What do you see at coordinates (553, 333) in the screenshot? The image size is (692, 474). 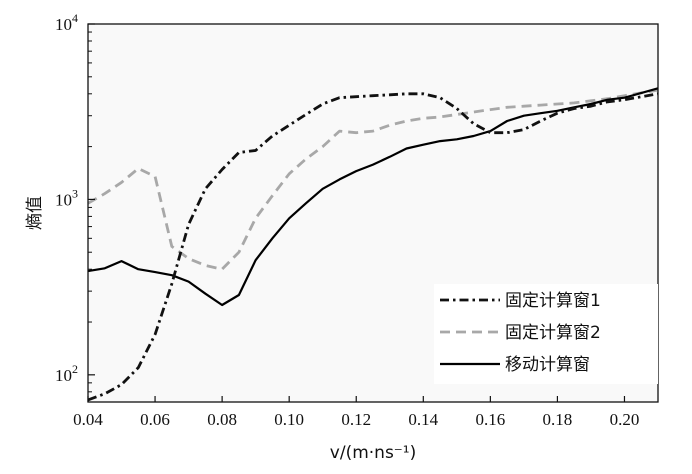 I see `legend-label-series-2: 固定计算窗2` at bounding box center [553, 333].